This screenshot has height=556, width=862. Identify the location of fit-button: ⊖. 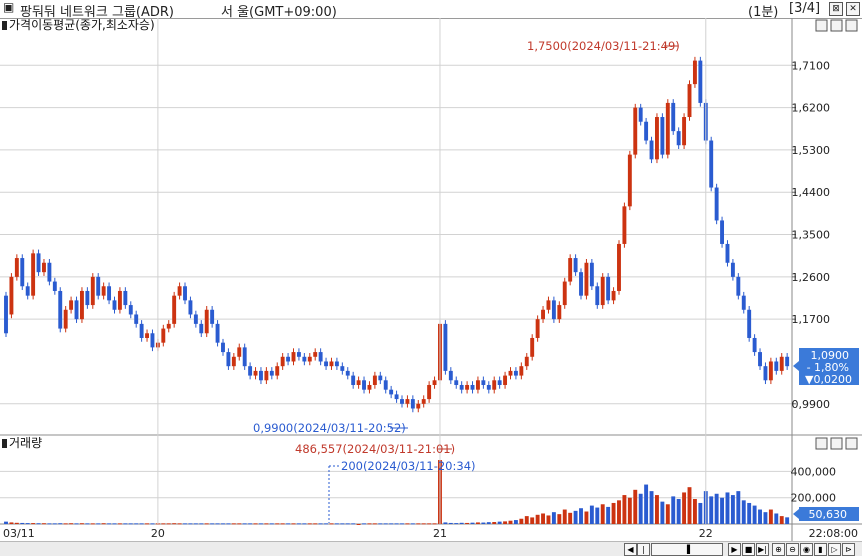
(792, 549).